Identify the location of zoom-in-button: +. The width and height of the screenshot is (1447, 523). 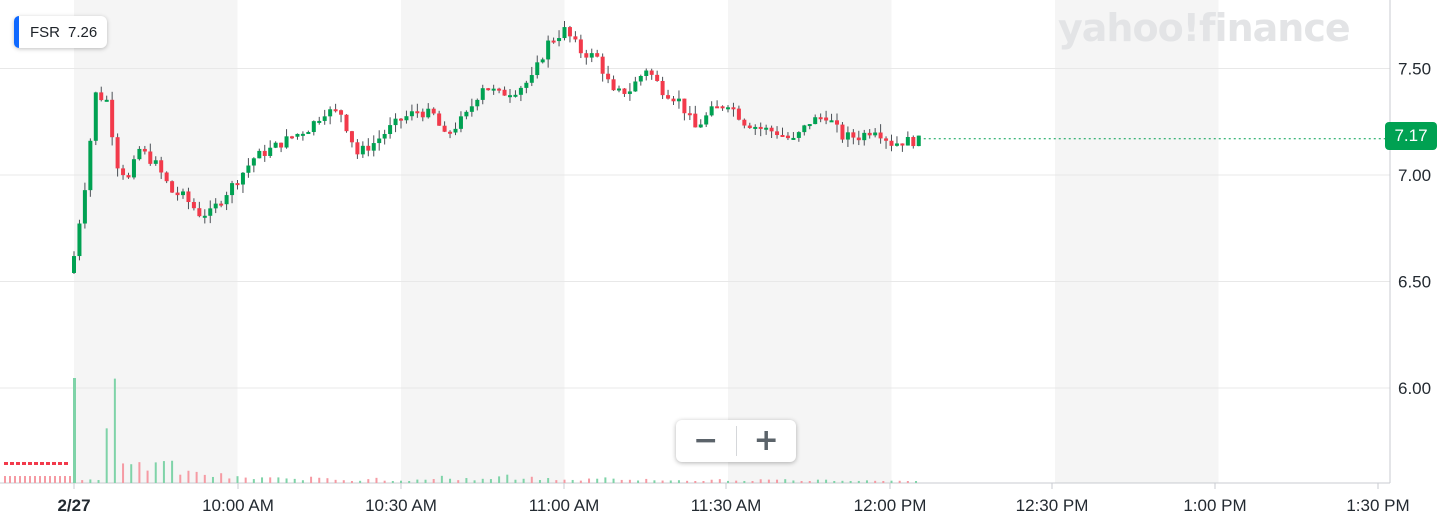
(767, 441).